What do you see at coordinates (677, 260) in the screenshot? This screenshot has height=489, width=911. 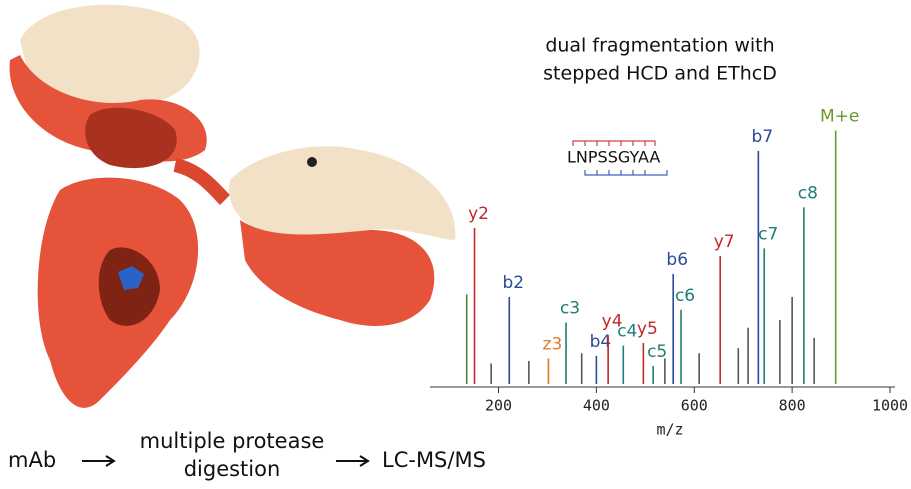 I see `peak-label: b6` at bounding box center [677, 260].